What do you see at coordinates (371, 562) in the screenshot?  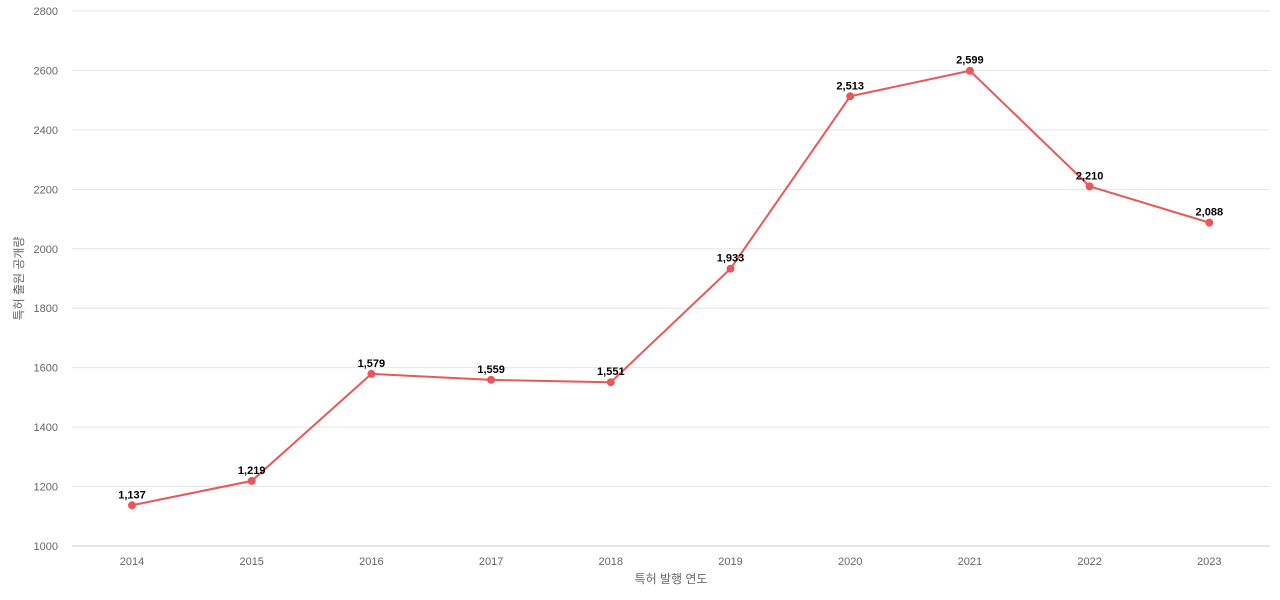 I see `x-tick-label: 2016` at bounding box center [371, 562].